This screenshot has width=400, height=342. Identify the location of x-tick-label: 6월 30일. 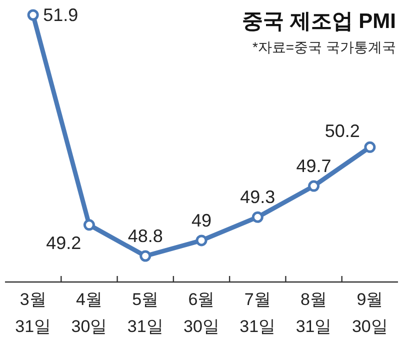
(202, 313).